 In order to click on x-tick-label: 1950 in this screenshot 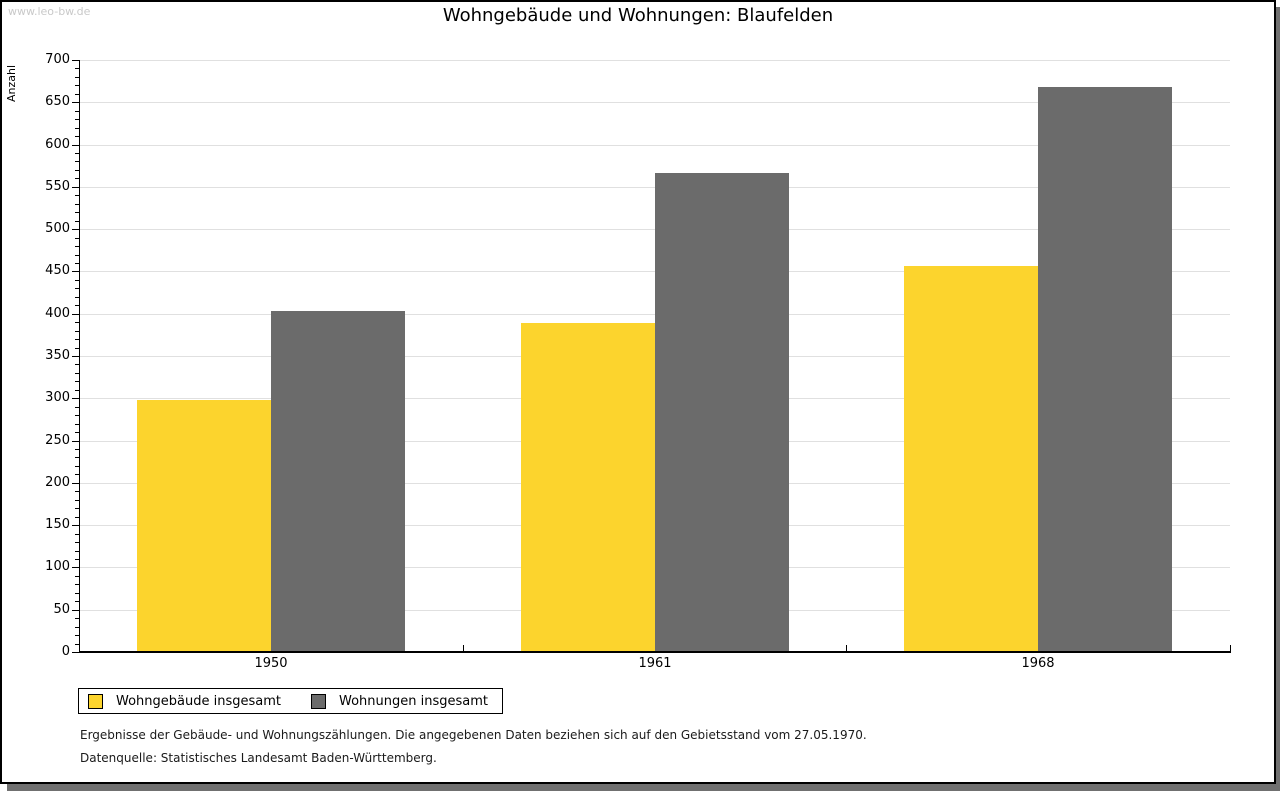, I will do `click(271, 663)`.